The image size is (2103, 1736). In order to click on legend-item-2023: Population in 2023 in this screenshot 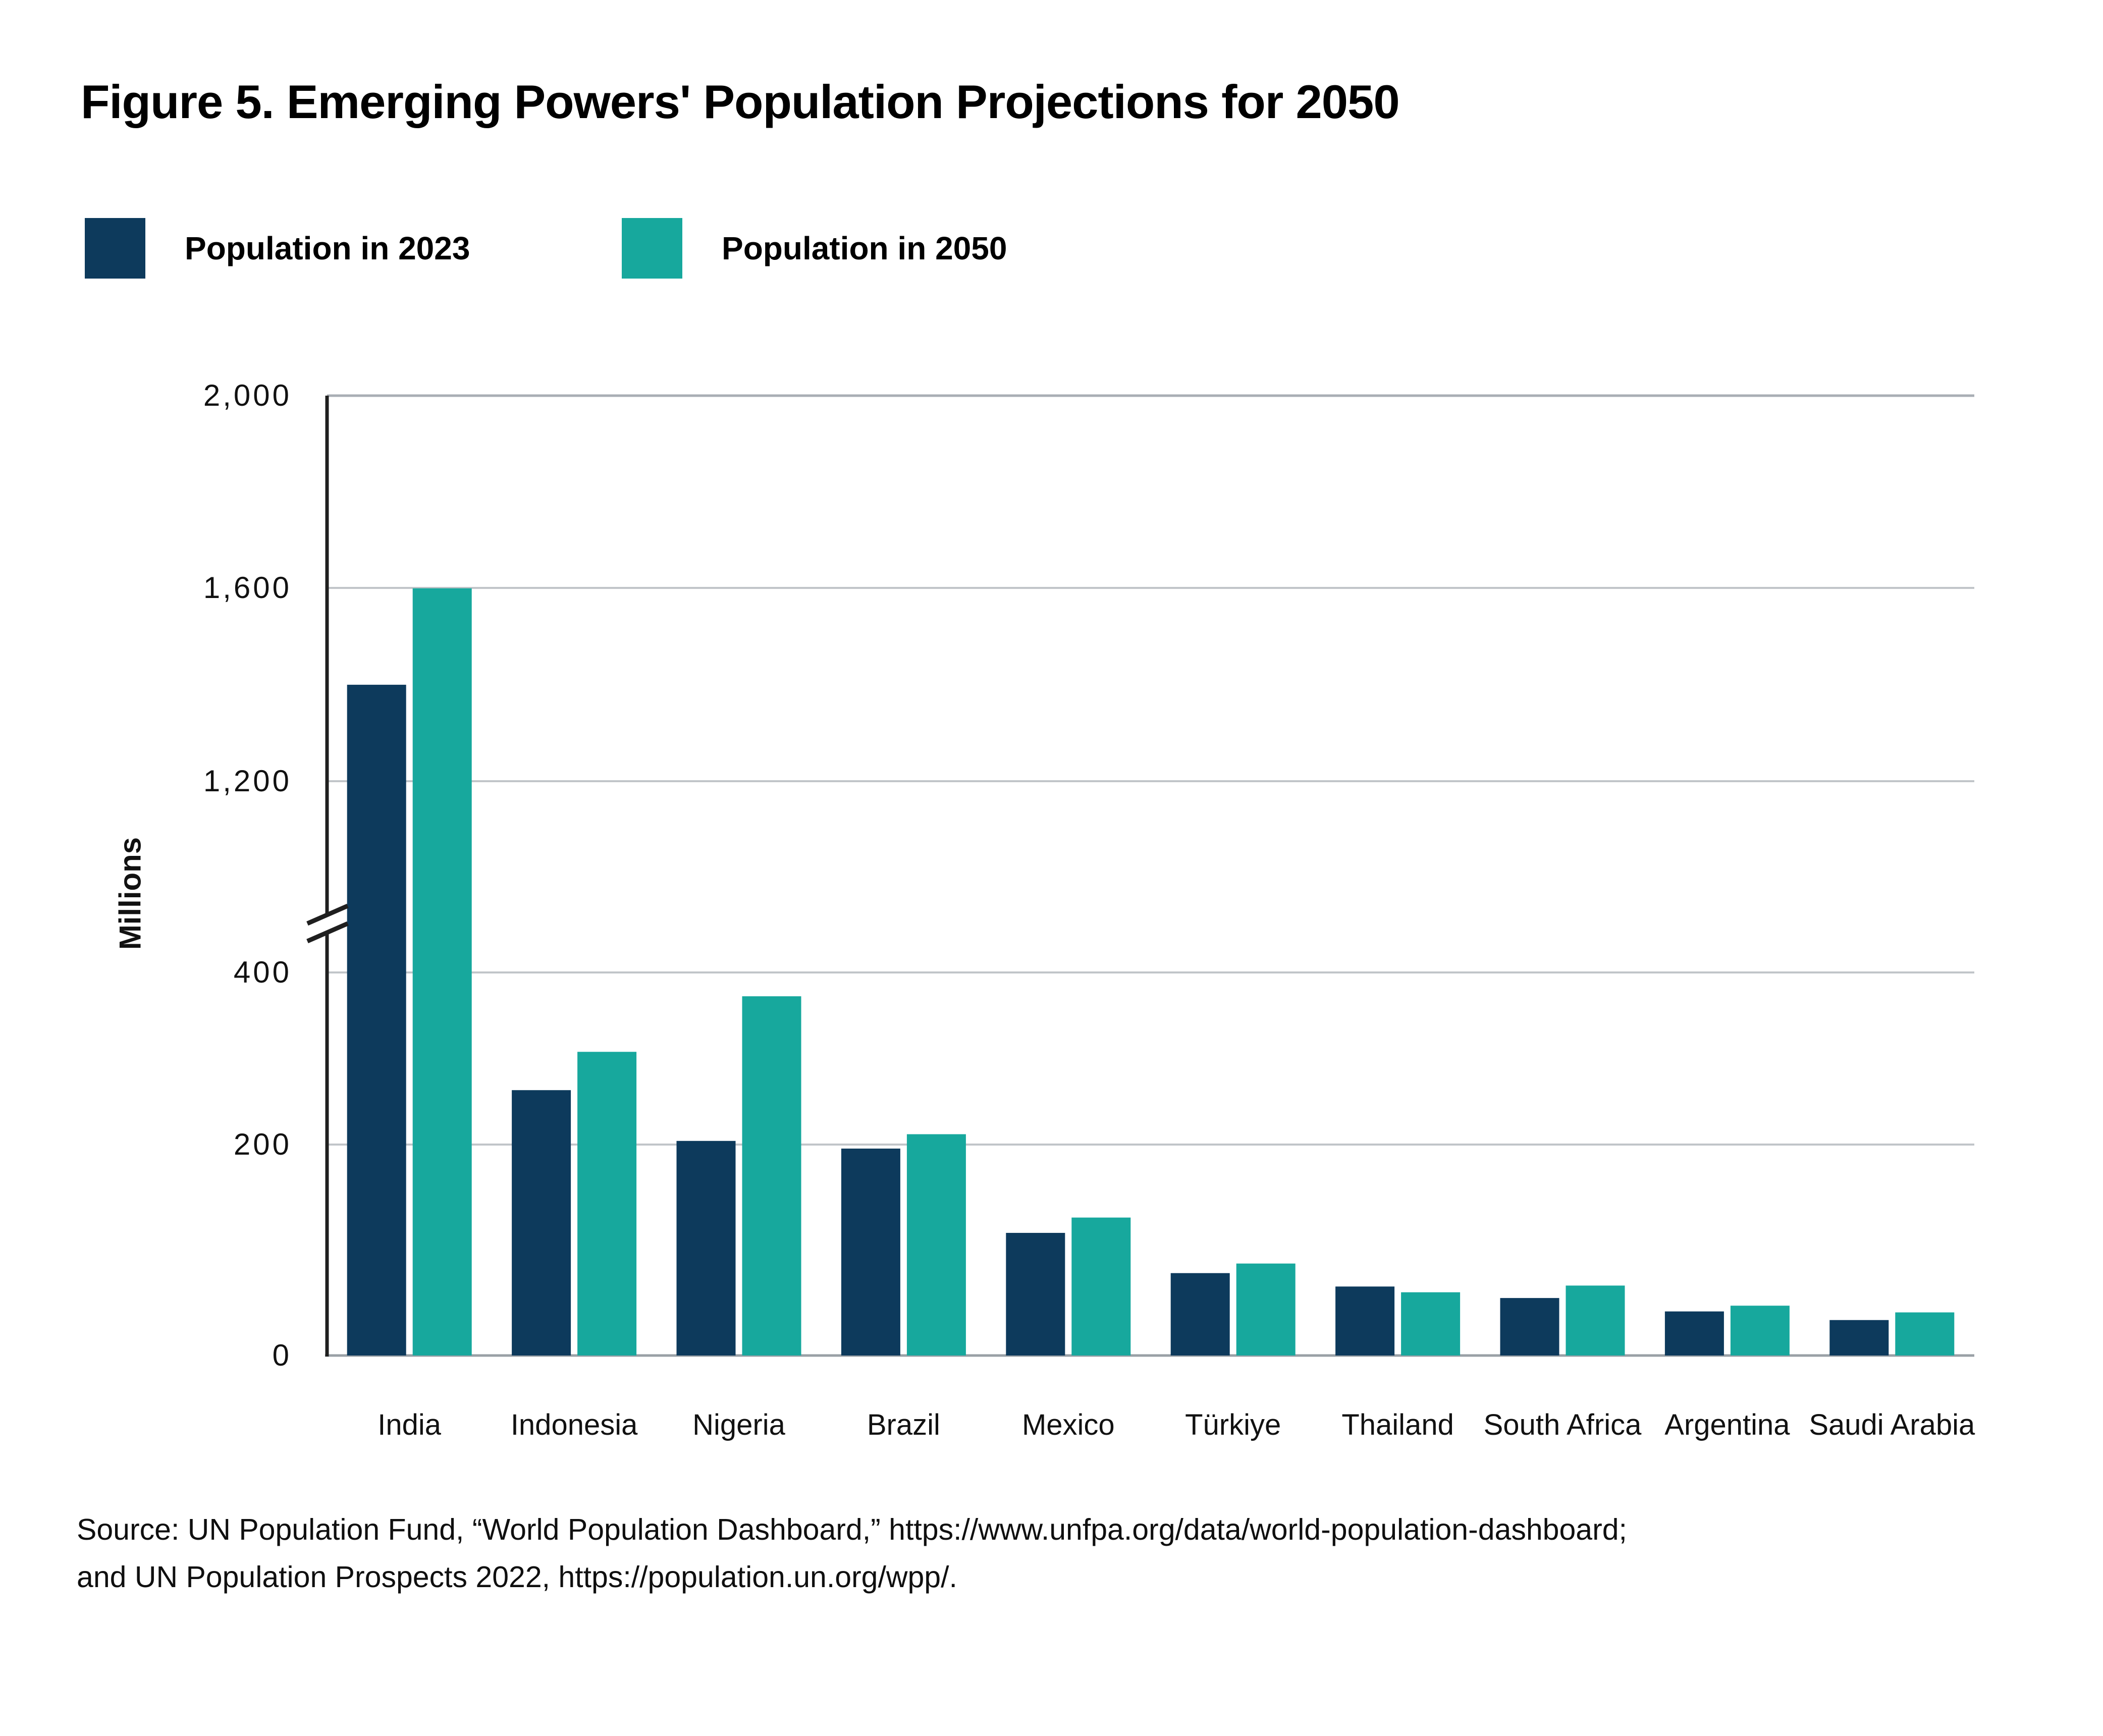, I will do `click(277, 248)`.